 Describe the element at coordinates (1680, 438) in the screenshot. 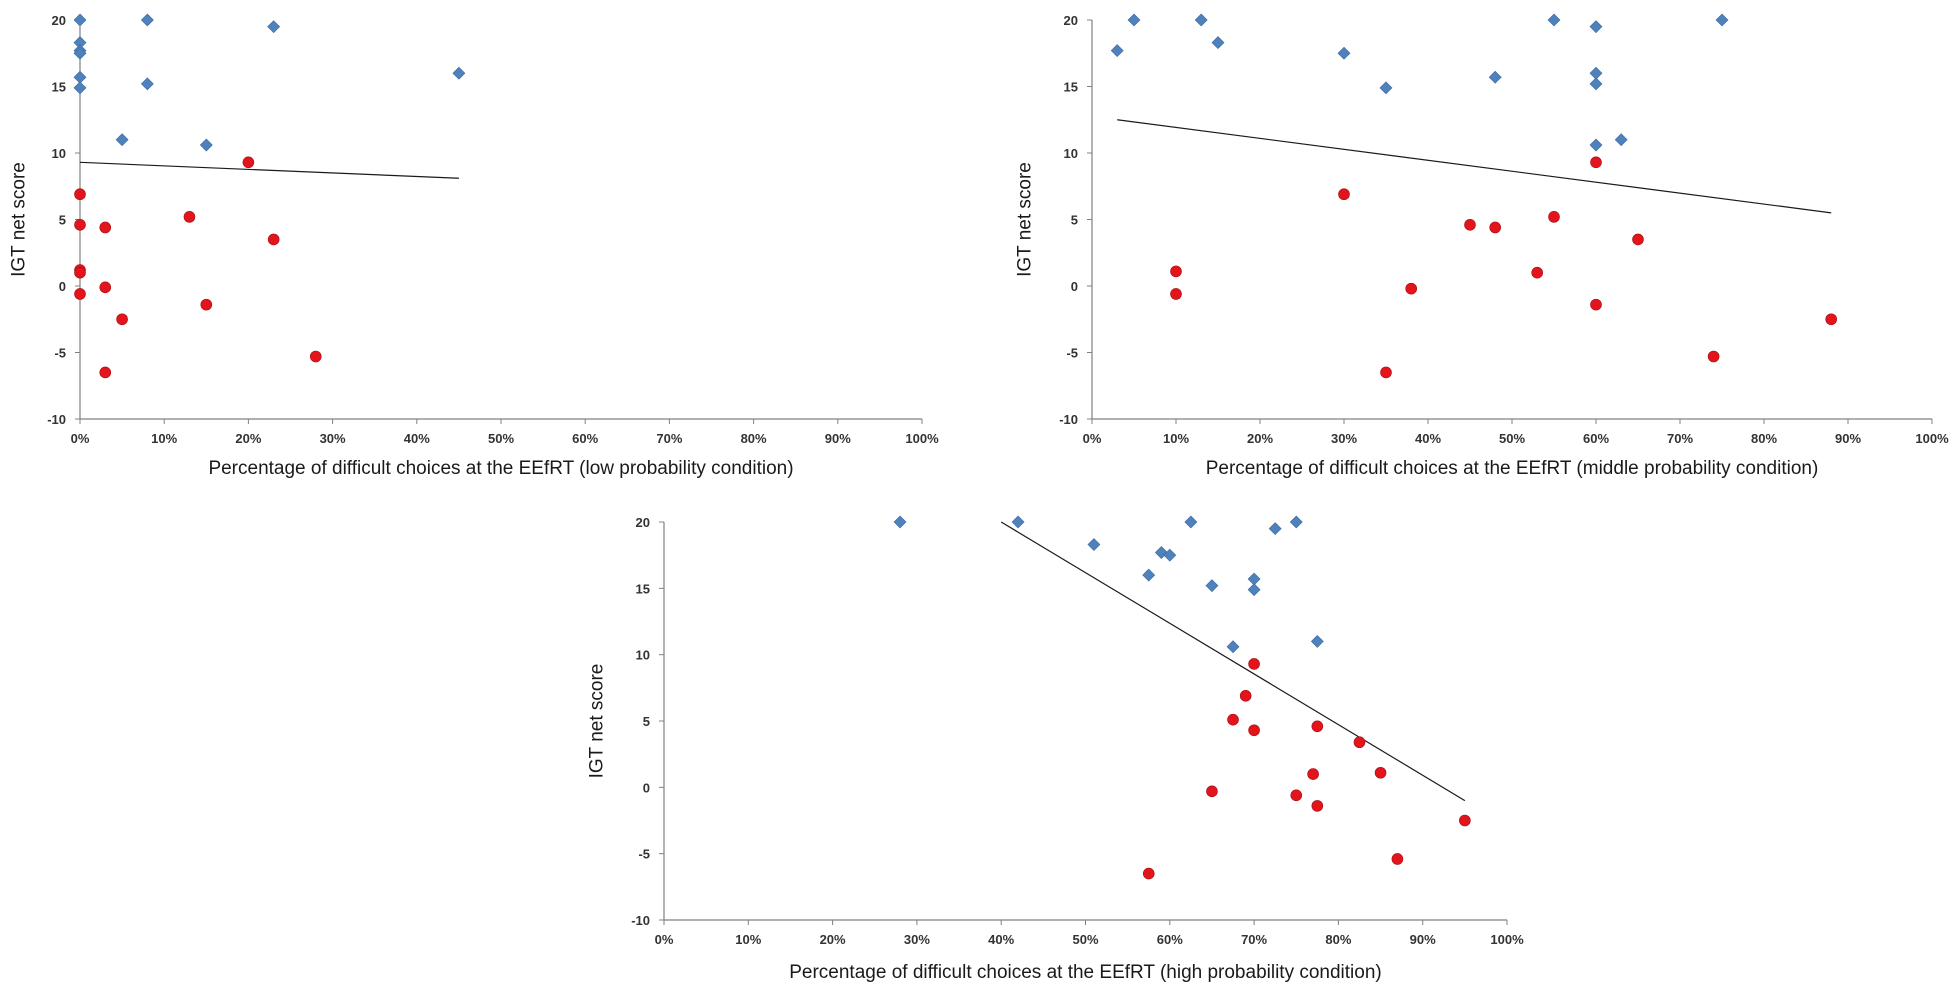

I see `x-tick-label: 70%` at that location.